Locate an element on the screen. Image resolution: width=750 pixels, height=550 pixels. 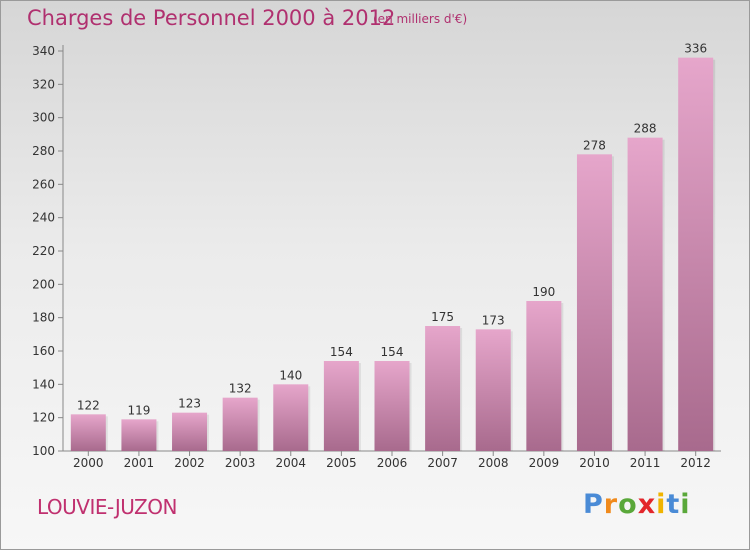
bar-2004 is located at coordinates (291, 417).